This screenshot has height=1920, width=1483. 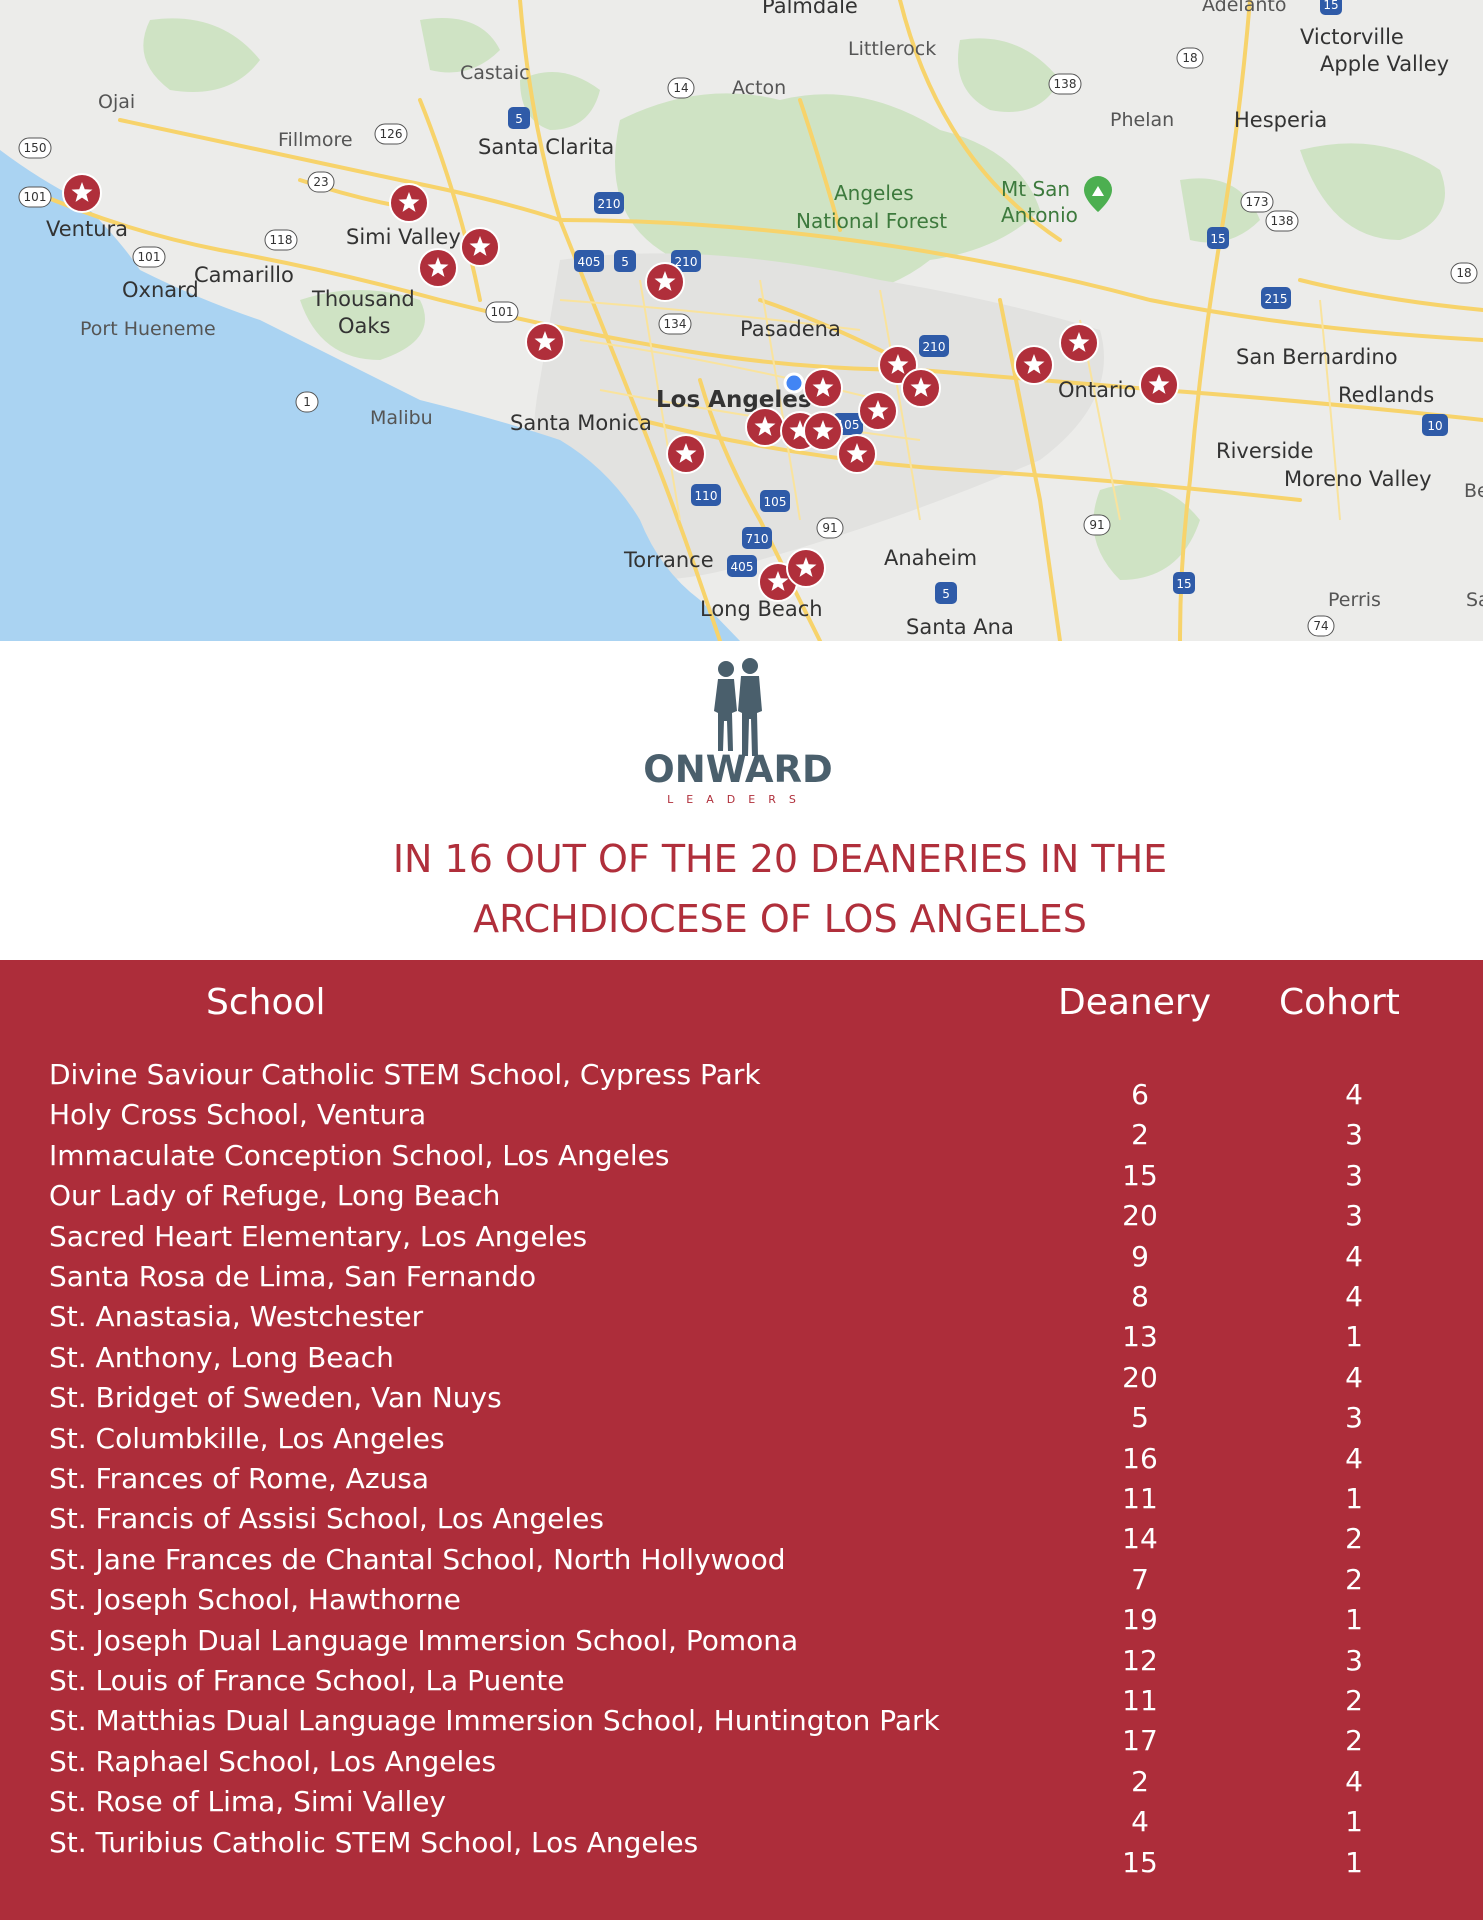 I want to click on deanery-value: 14, so click(x=1140, y=1539).